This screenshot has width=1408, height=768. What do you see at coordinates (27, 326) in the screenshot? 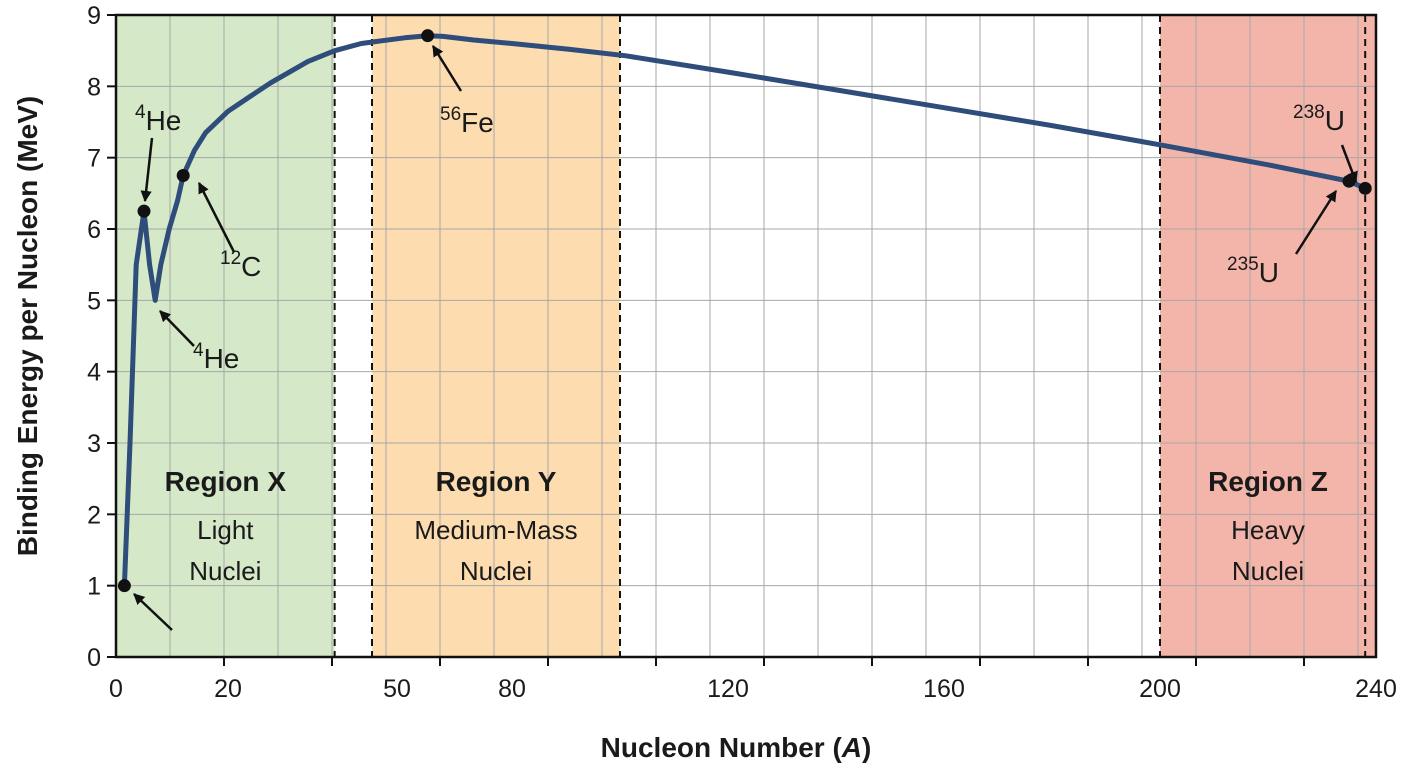
I see `y-axis-title: Binding Energy per Nucleon (MeV)` at bounding box center [27, 326].